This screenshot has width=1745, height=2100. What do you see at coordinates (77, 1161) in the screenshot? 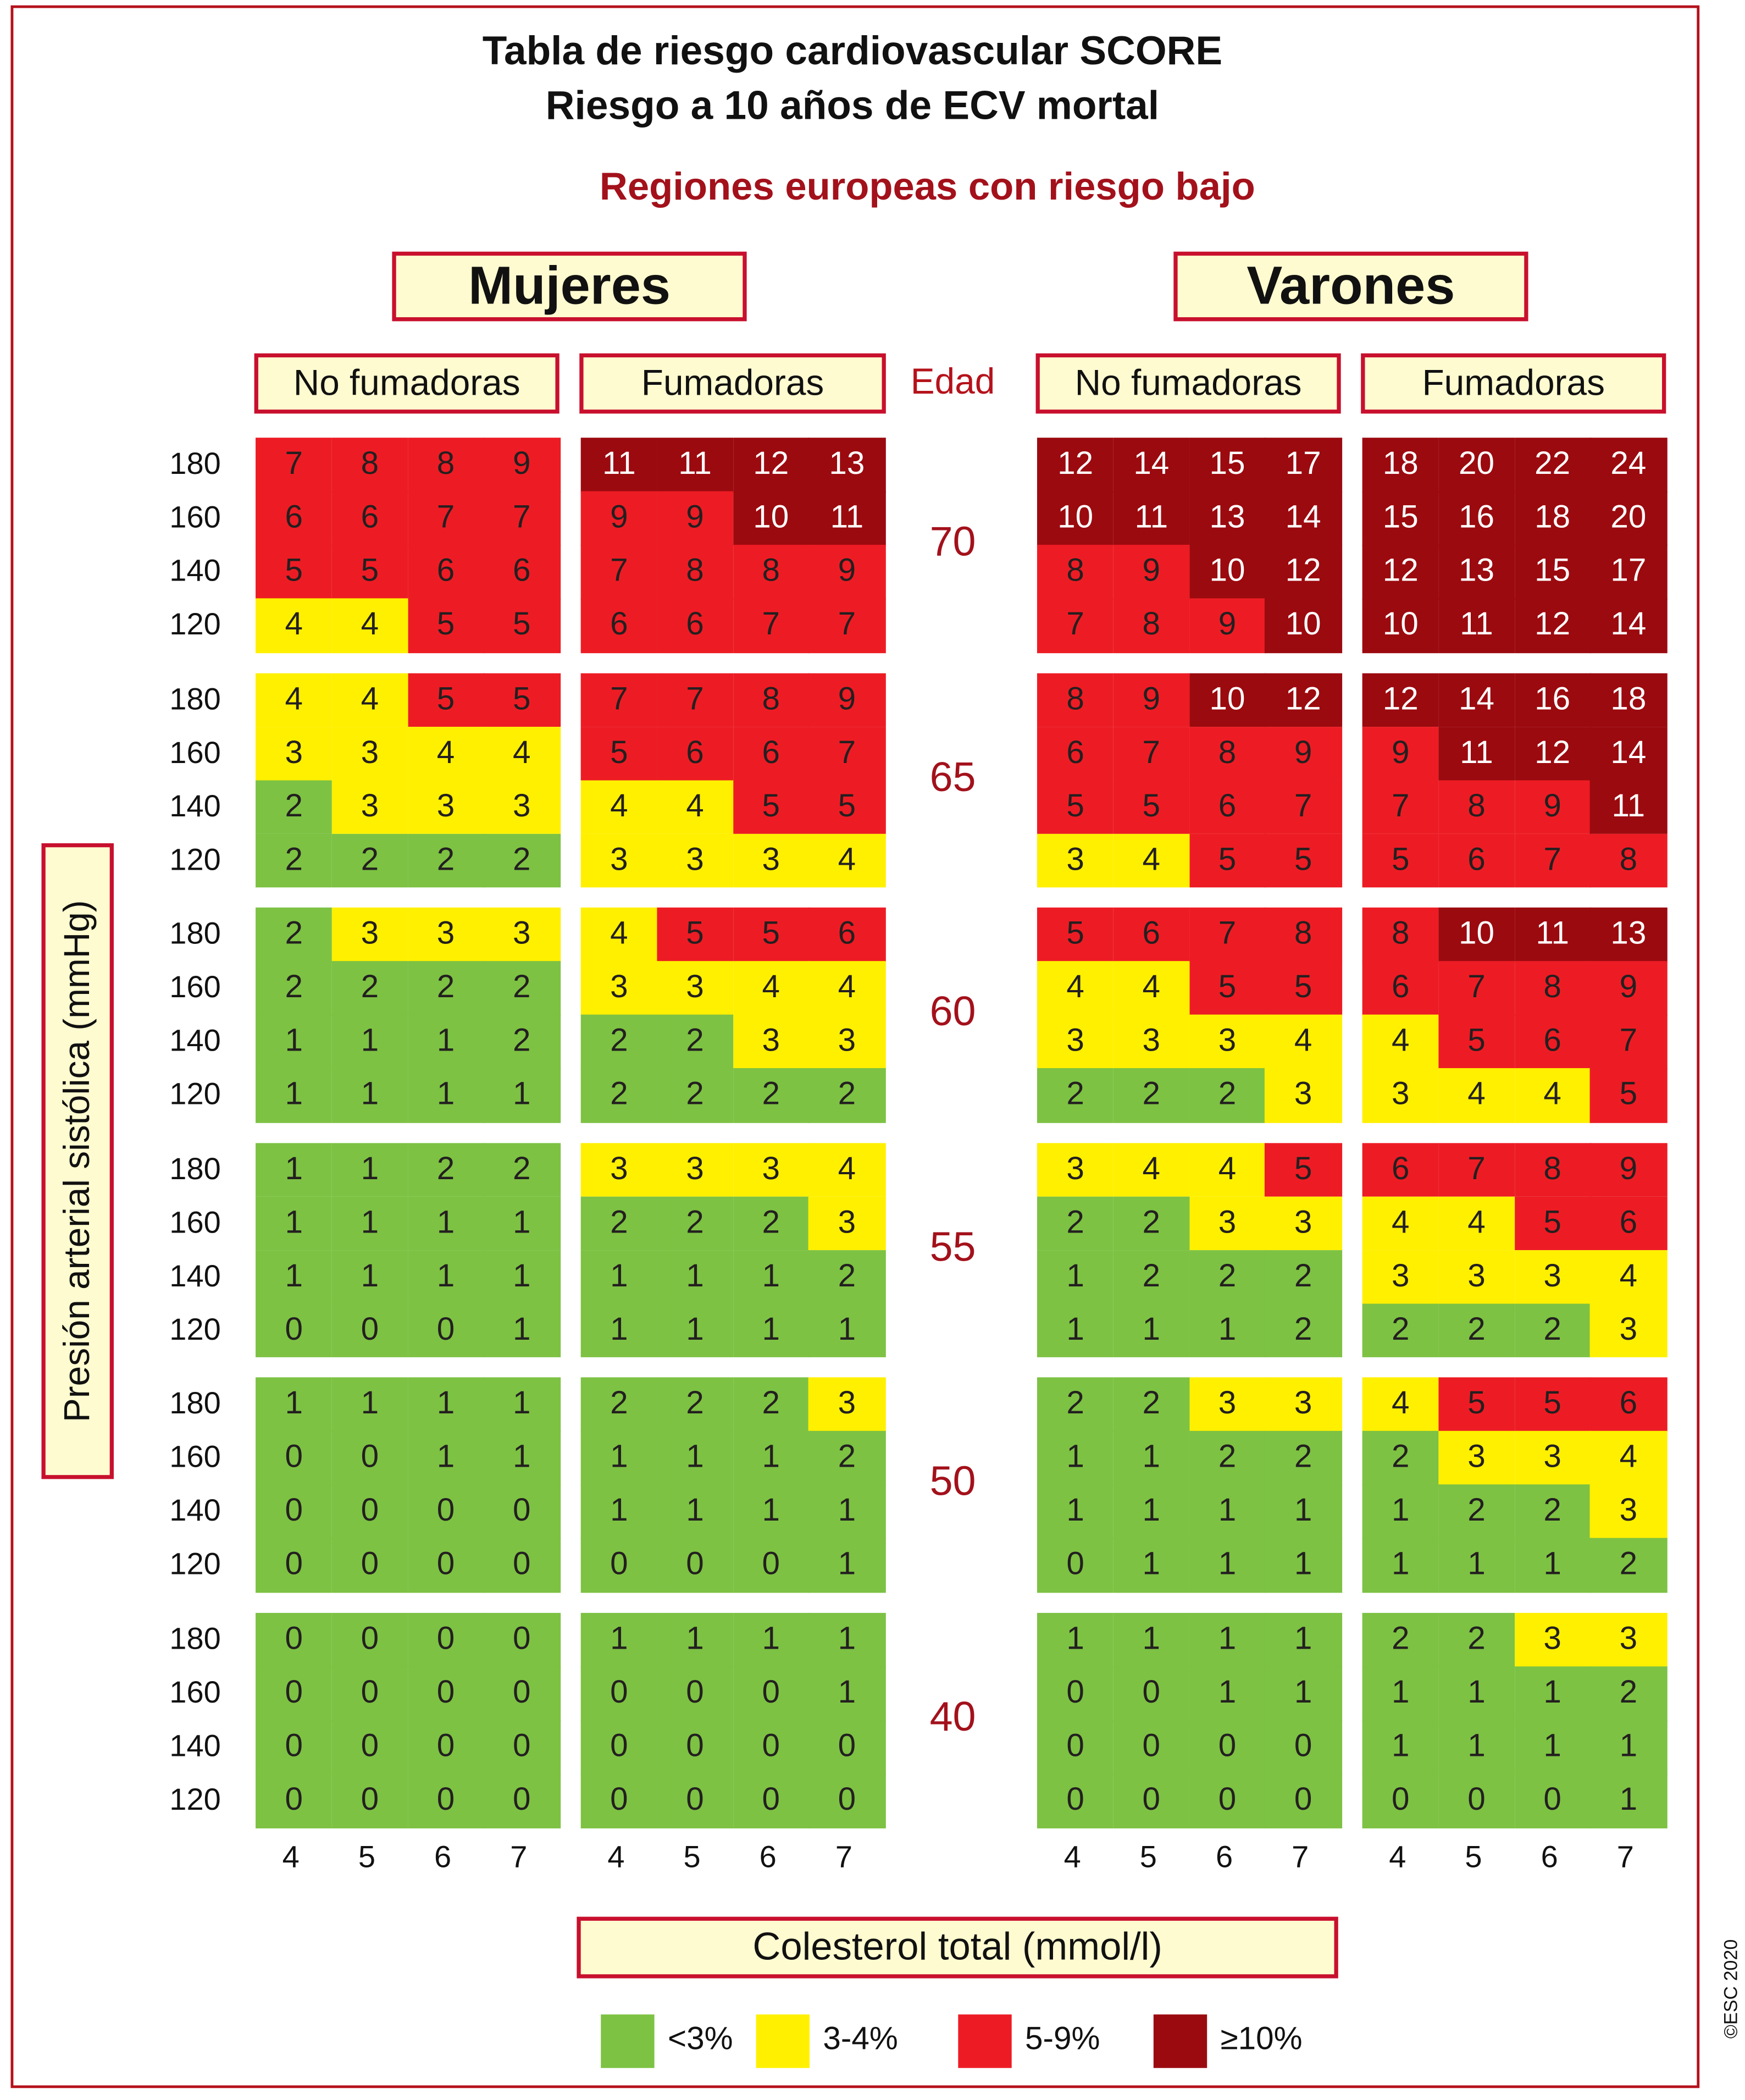
I see `y-axis-label: Presión arterial sistólica (mmHg)` at bounding box center [77, 1161].